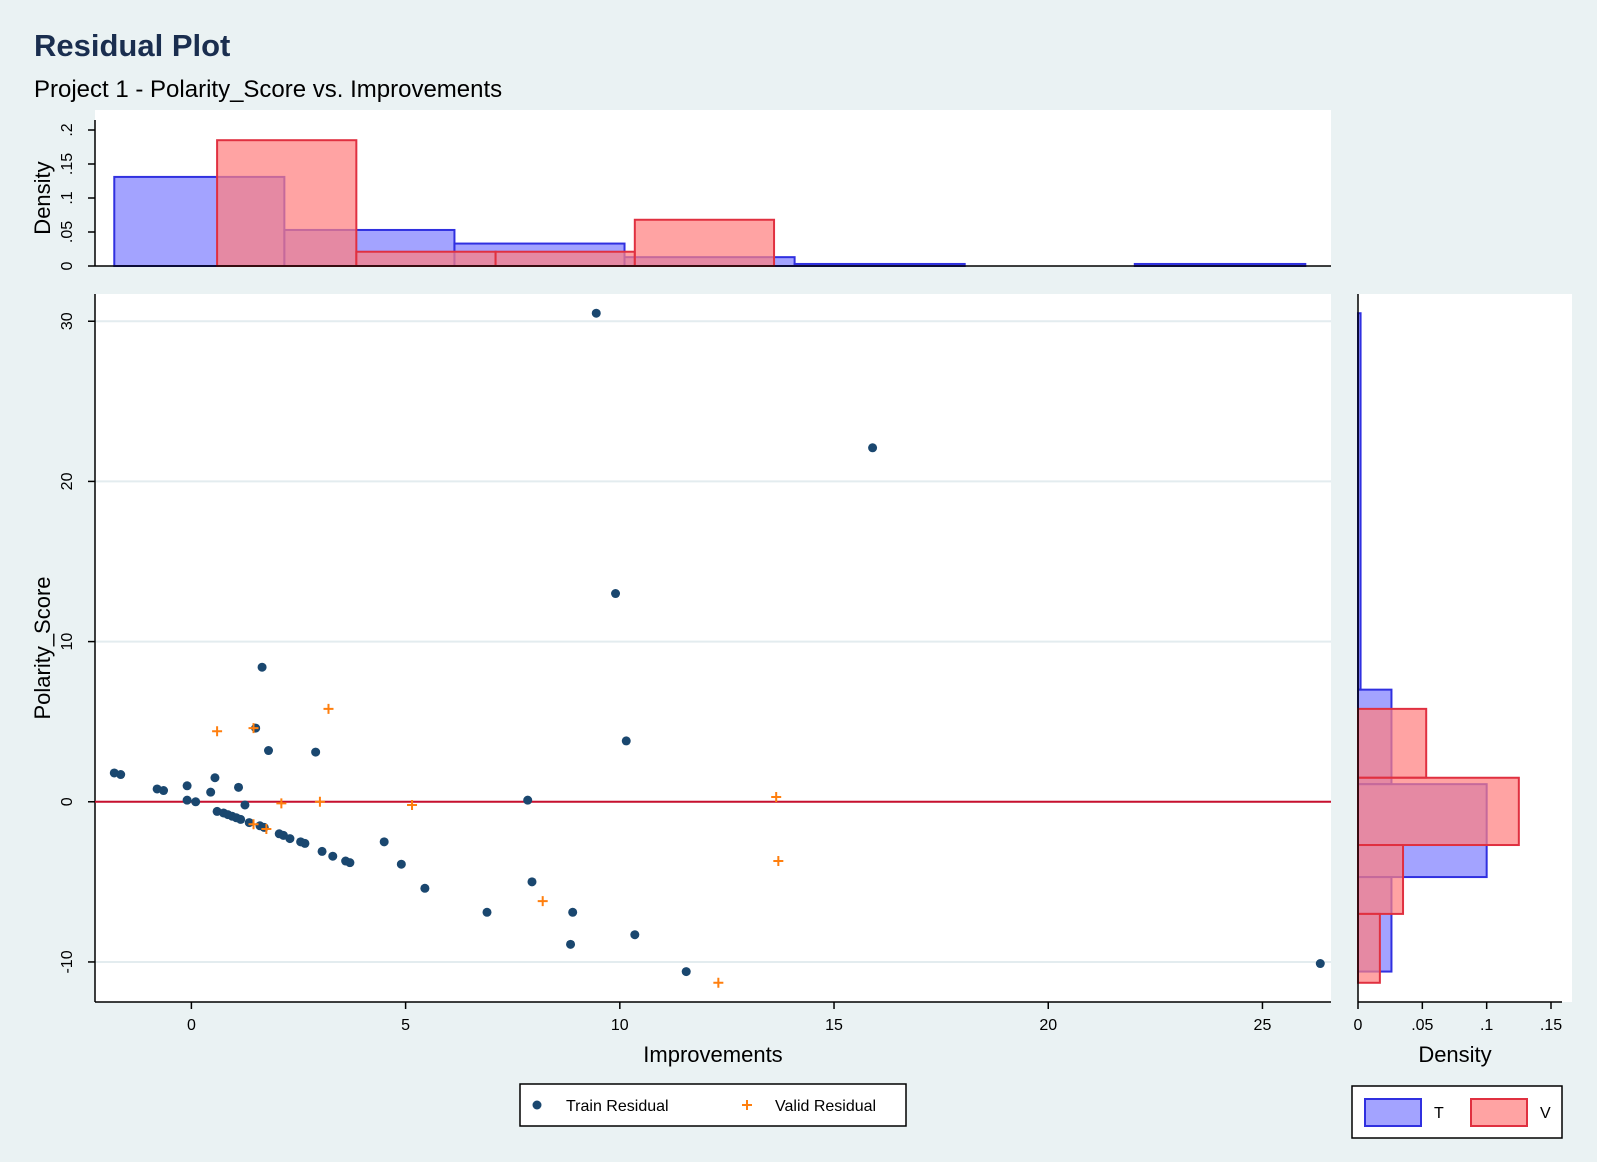 This screenshot has height=1162, width=1597. What do you see at coordinates (67, 129) in the screenshot?
I see `top-hist-y-tick-label: .2` at bounding box center [67, 129].